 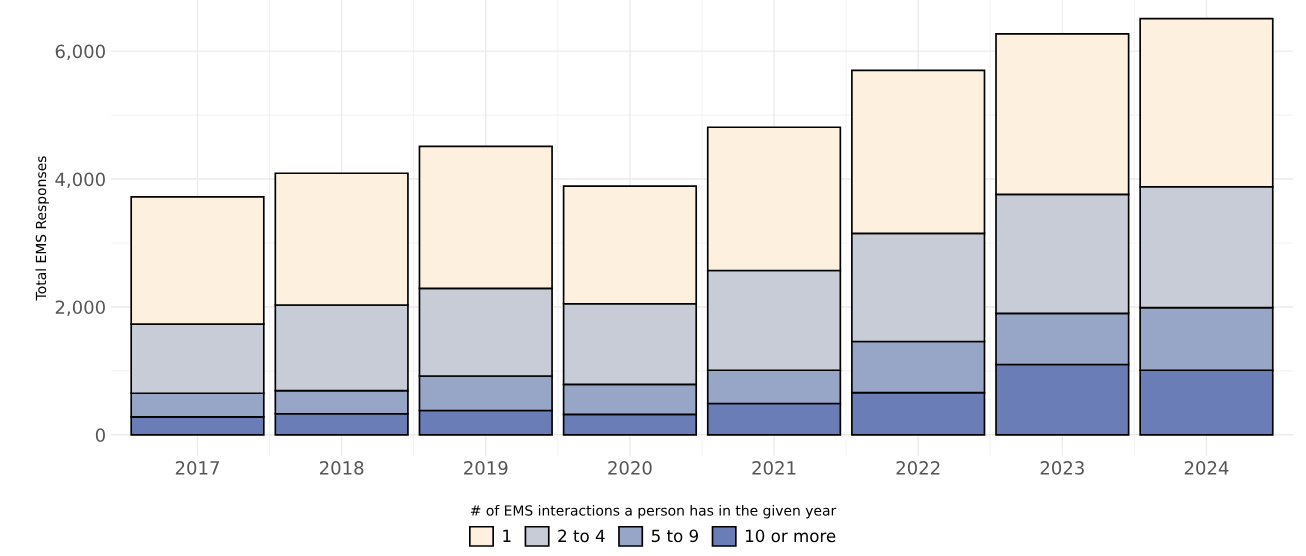 I want to click on y-tick-label: 4,000, so click(x=80, y=180).